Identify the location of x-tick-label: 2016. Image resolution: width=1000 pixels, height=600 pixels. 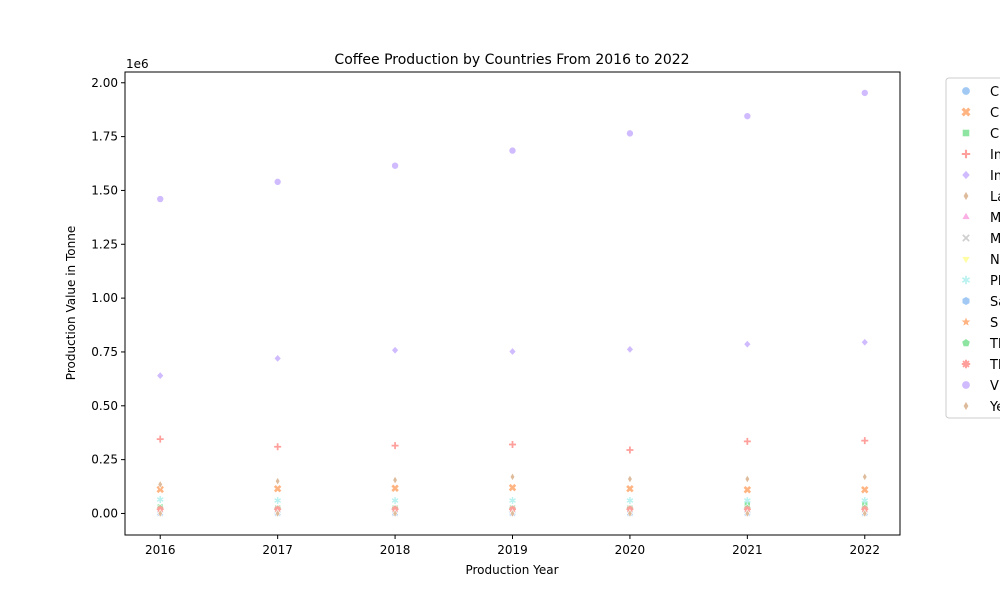
(160, 550).